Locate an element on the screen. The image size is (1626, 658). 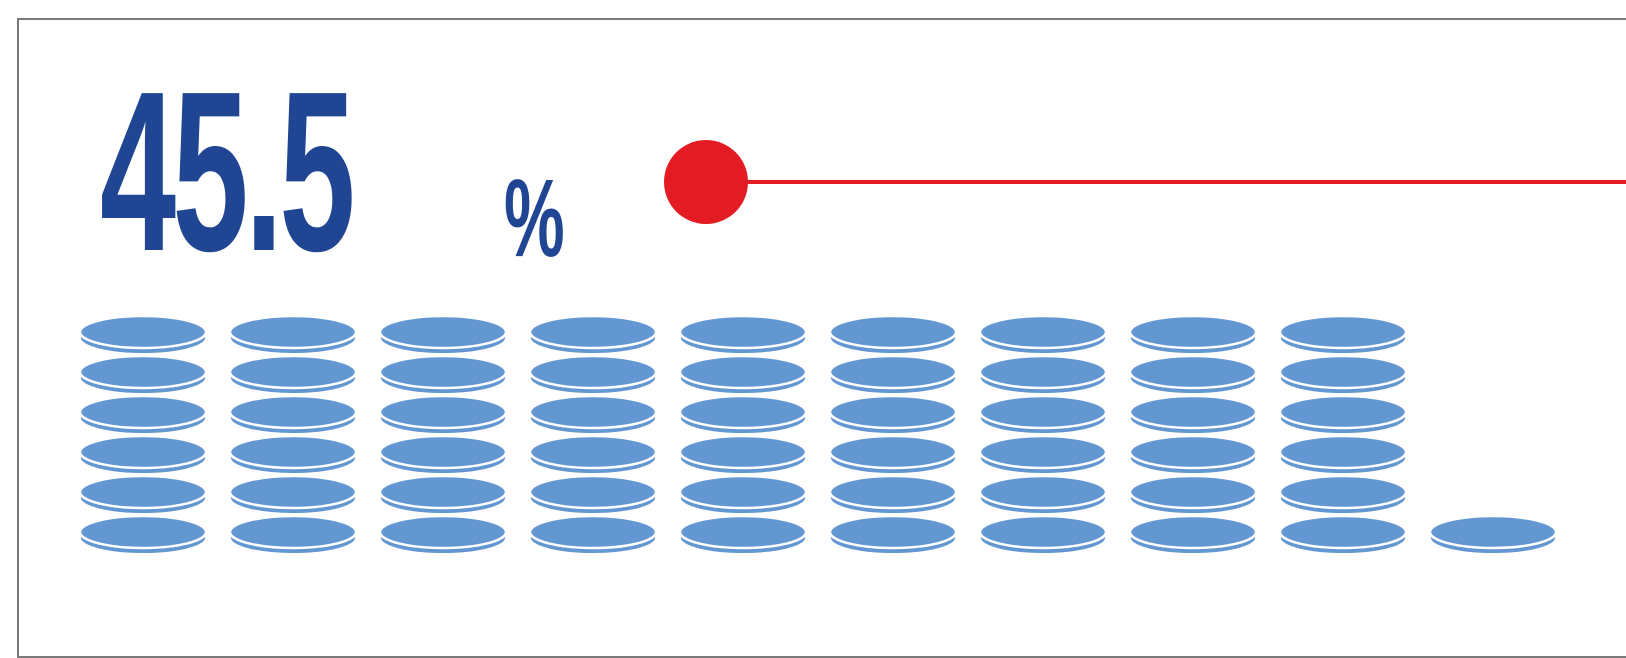
stat-unit: % is located at coordinates (534, 218).